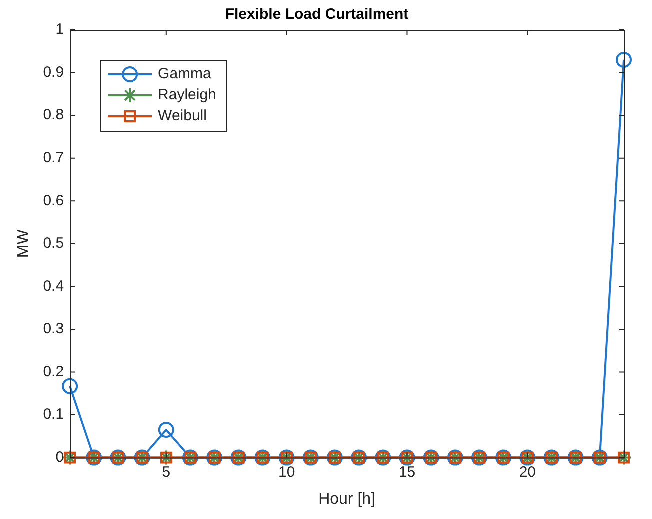  What do you see at coordinates (23, 243) in the screenshot?
I see `y-axis-title: MW` at bounding box center [23, 243].